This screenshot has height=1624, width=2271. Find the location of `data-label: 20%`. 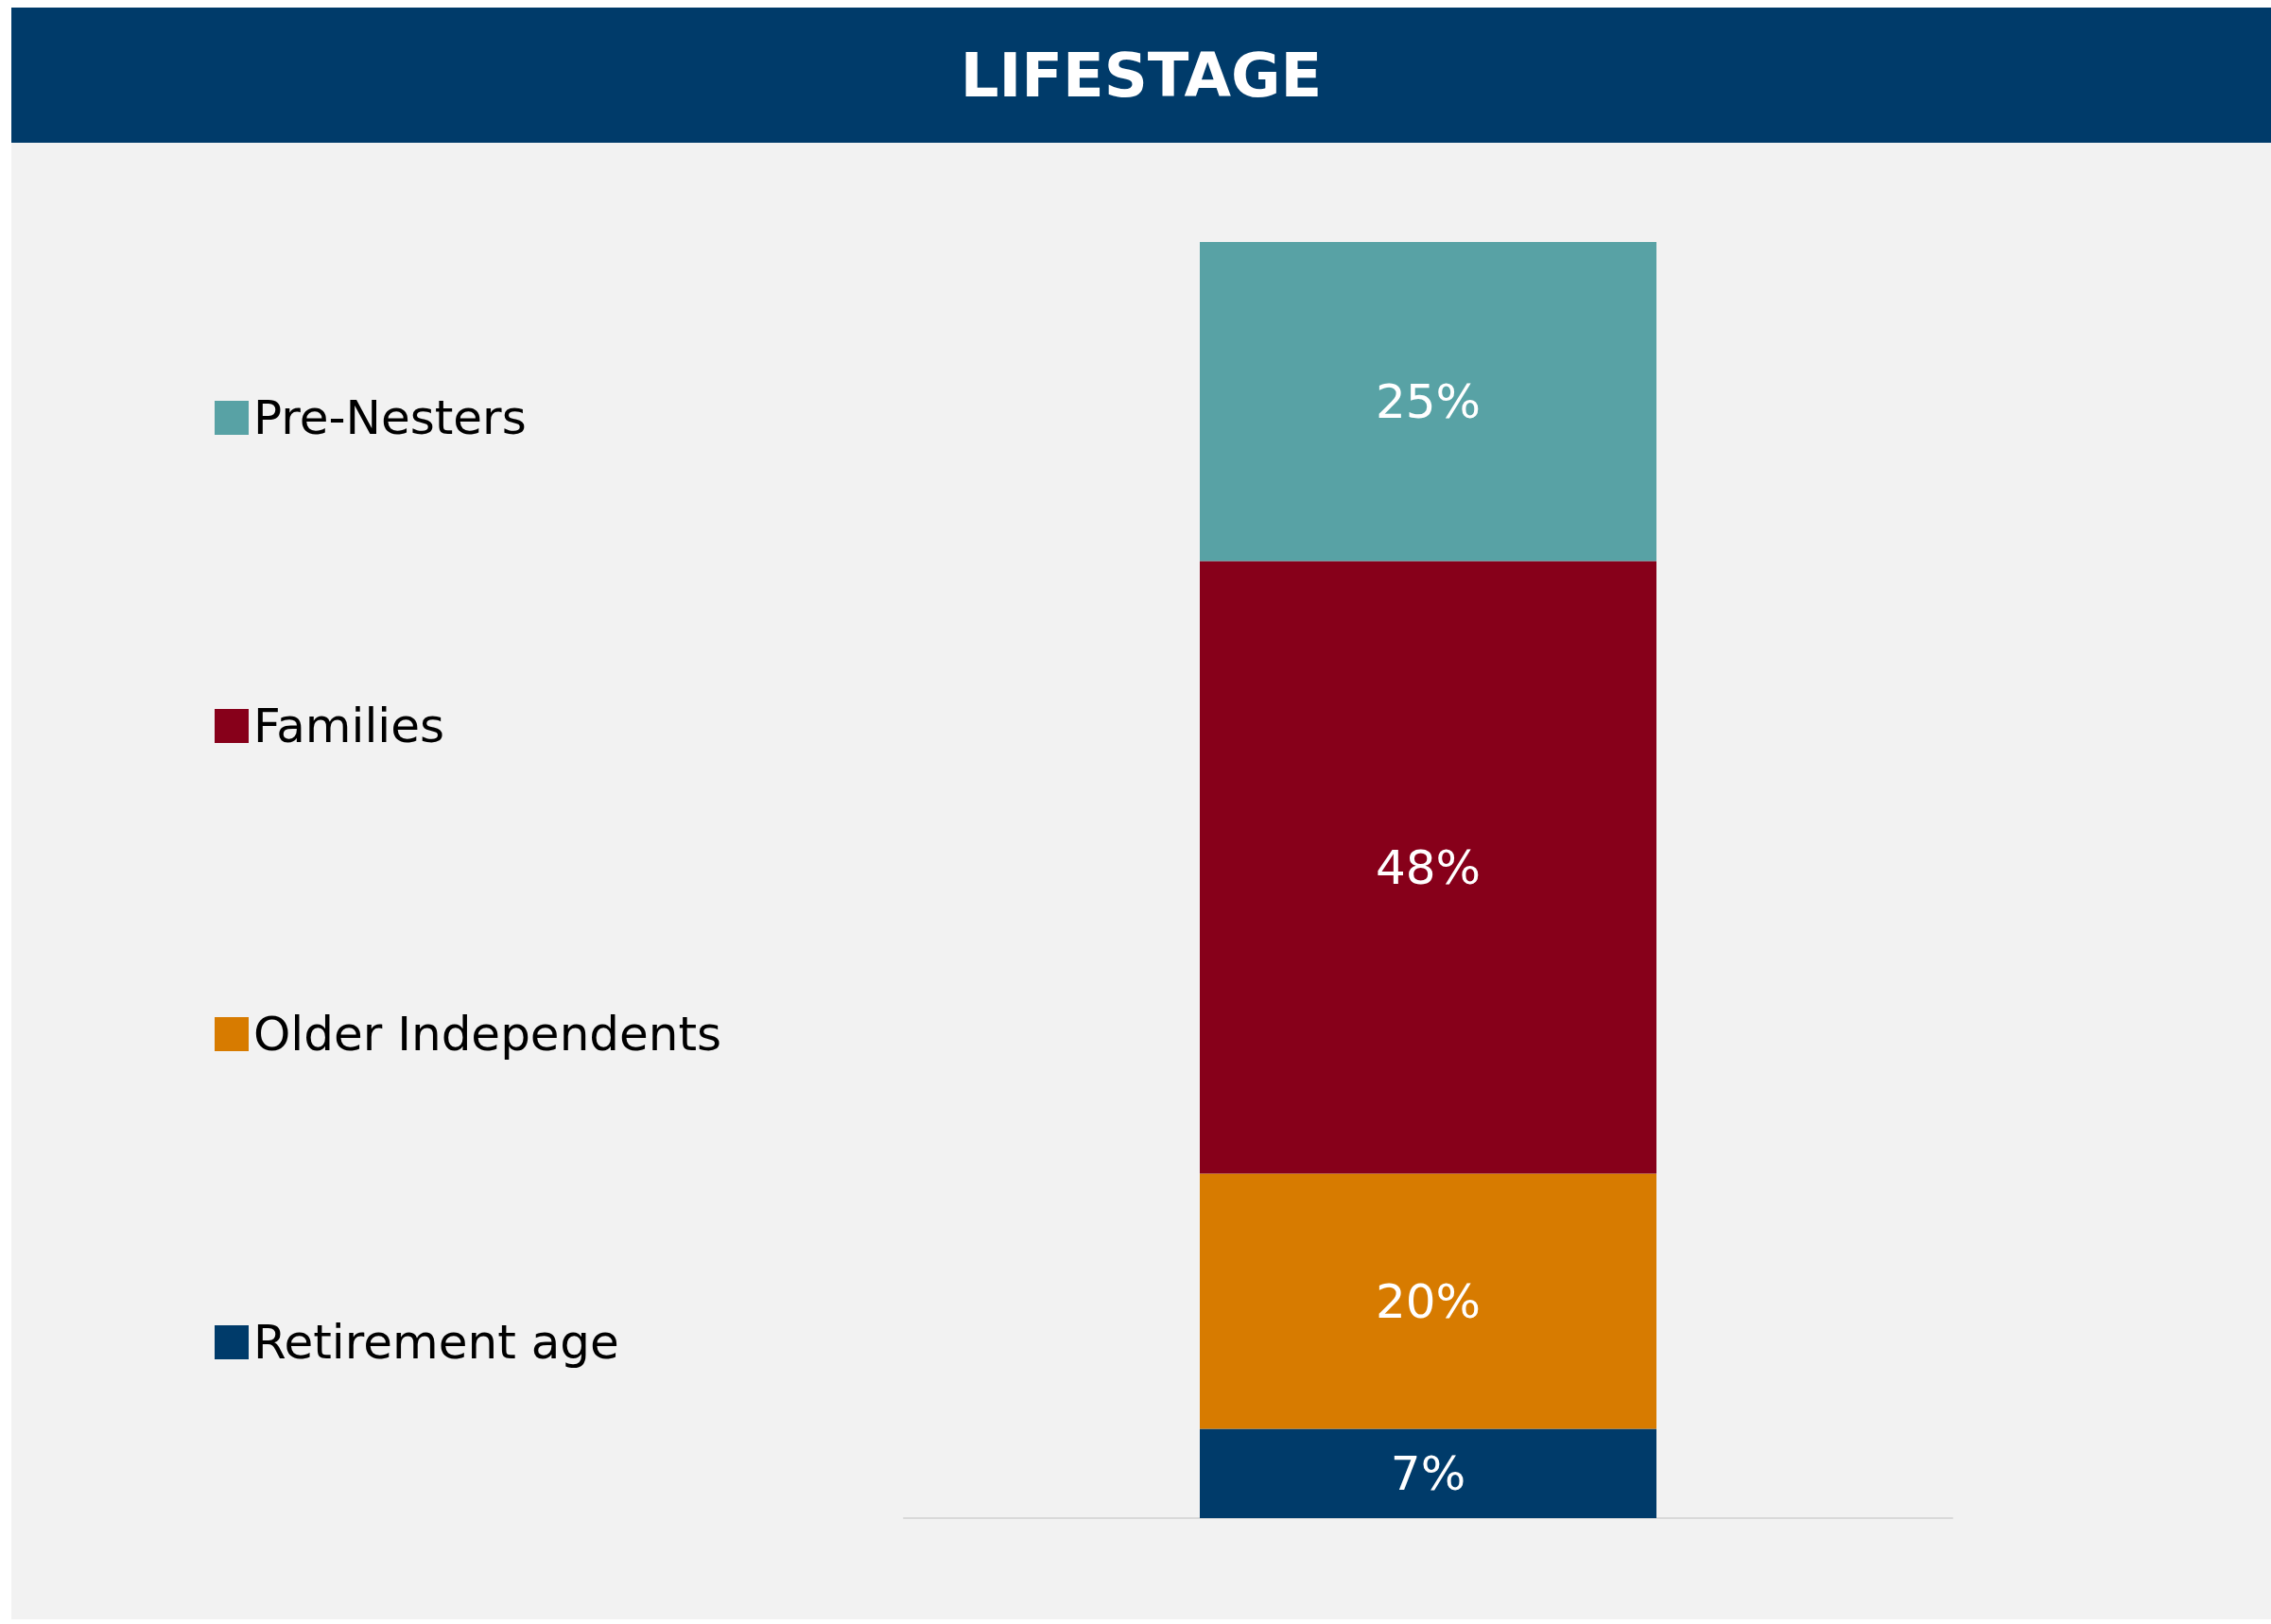

data-label: 20% is located at coordinates (1428, 1301).